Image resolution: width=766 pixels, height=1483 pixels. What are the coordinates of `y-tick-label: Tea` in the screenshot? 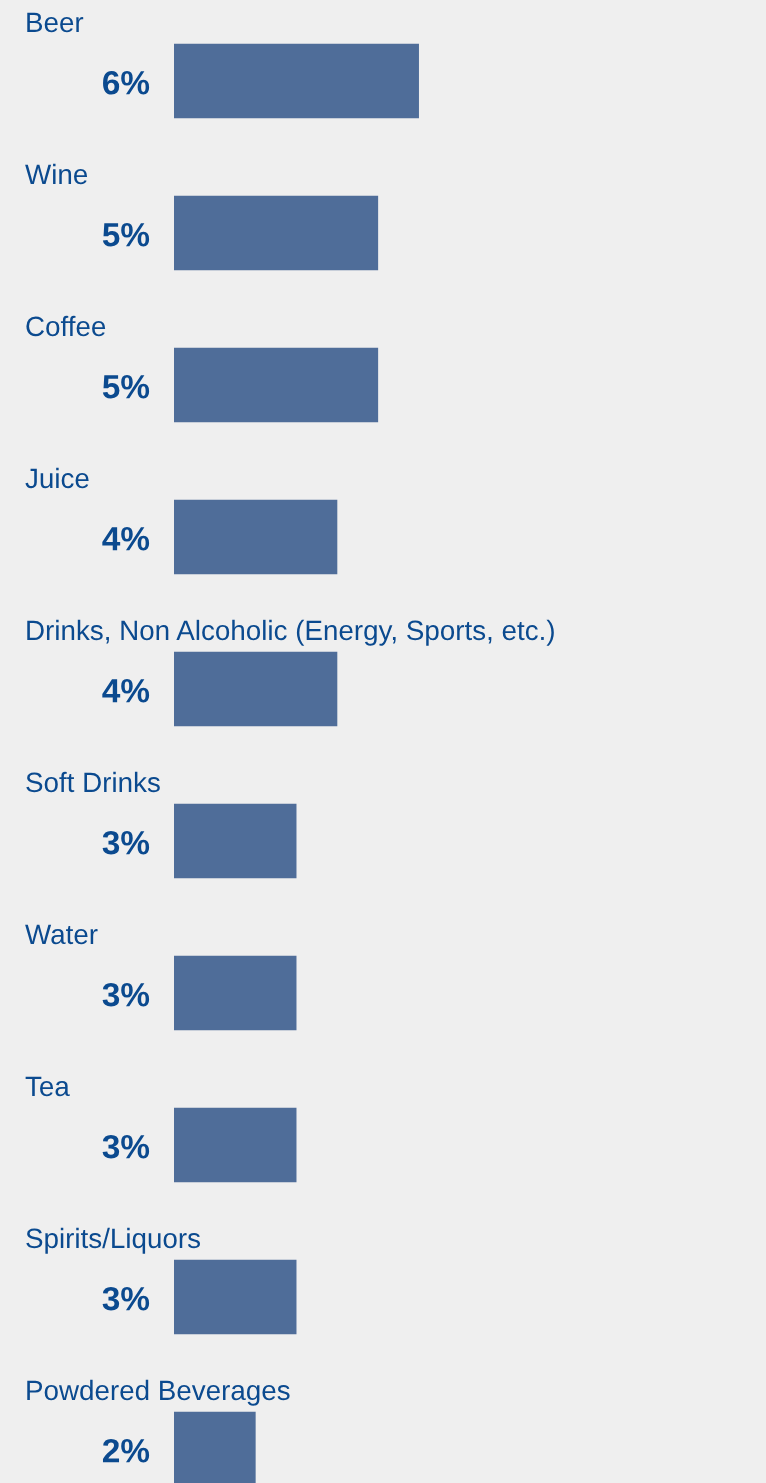 It's located at (47, 1086).